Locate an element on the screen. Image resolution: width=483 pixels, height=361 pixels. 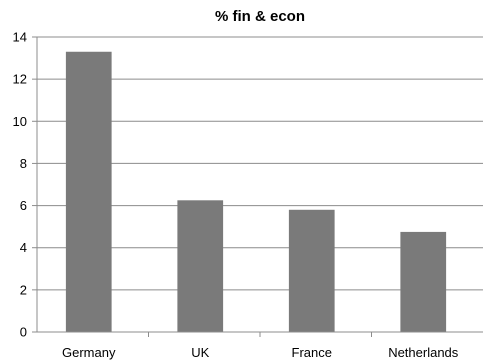
x-tick-label: Netherlands is located at coordinates (423, 352).